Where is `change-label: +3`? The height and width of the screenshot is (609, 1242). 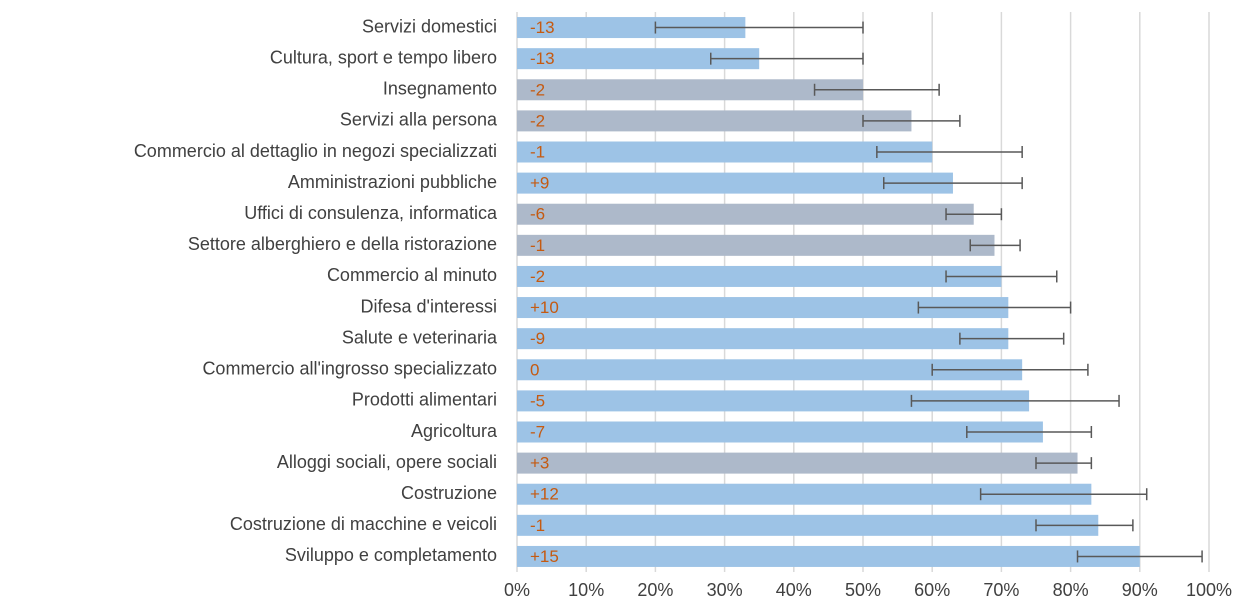
change-label: +3 is located at coordinates (539, 463).